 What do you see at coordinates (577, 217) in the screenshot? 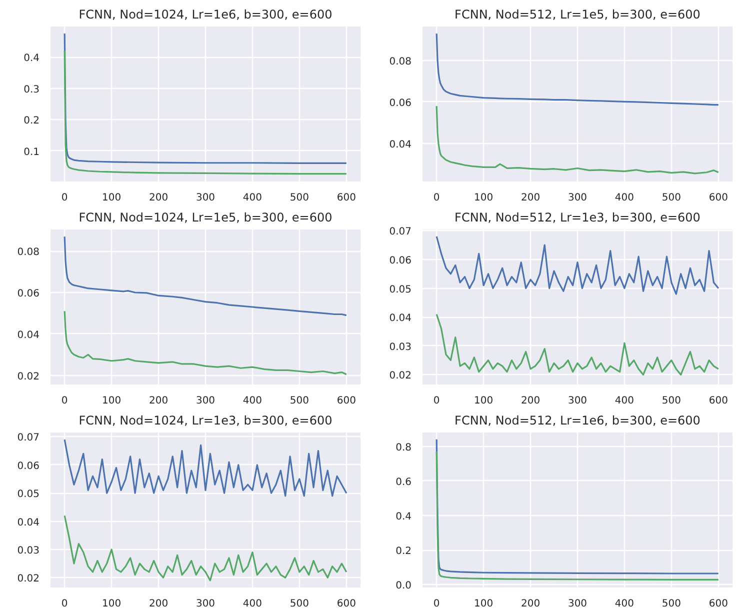
I see `chart-title: FCNN, Nod=512, Lr=1e3, b=300, e=600` at bounding box center [577, 217].